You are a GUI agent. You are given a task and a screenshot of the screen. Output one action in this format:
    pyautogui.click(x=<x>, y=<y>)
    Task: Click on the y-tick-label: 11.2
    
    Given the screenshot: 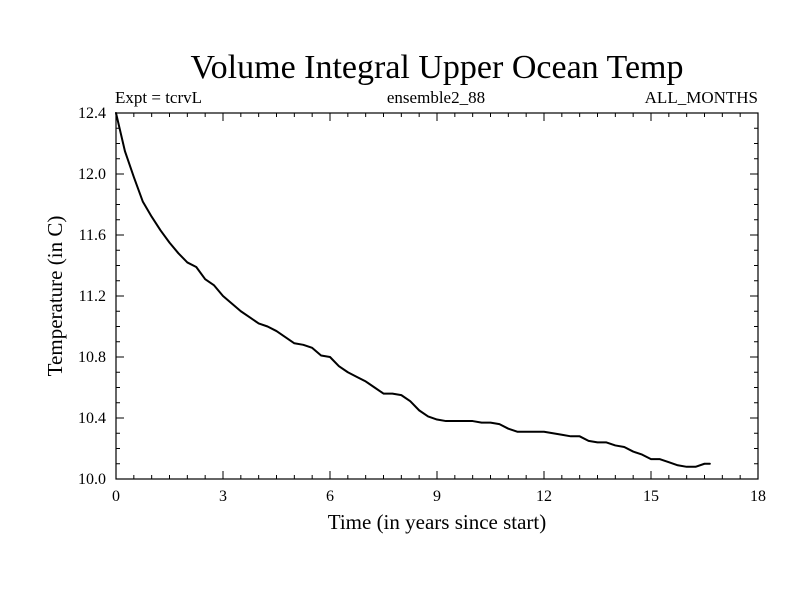 What is the action you would take?
    pyautogui.click(x=92, y=296)
    